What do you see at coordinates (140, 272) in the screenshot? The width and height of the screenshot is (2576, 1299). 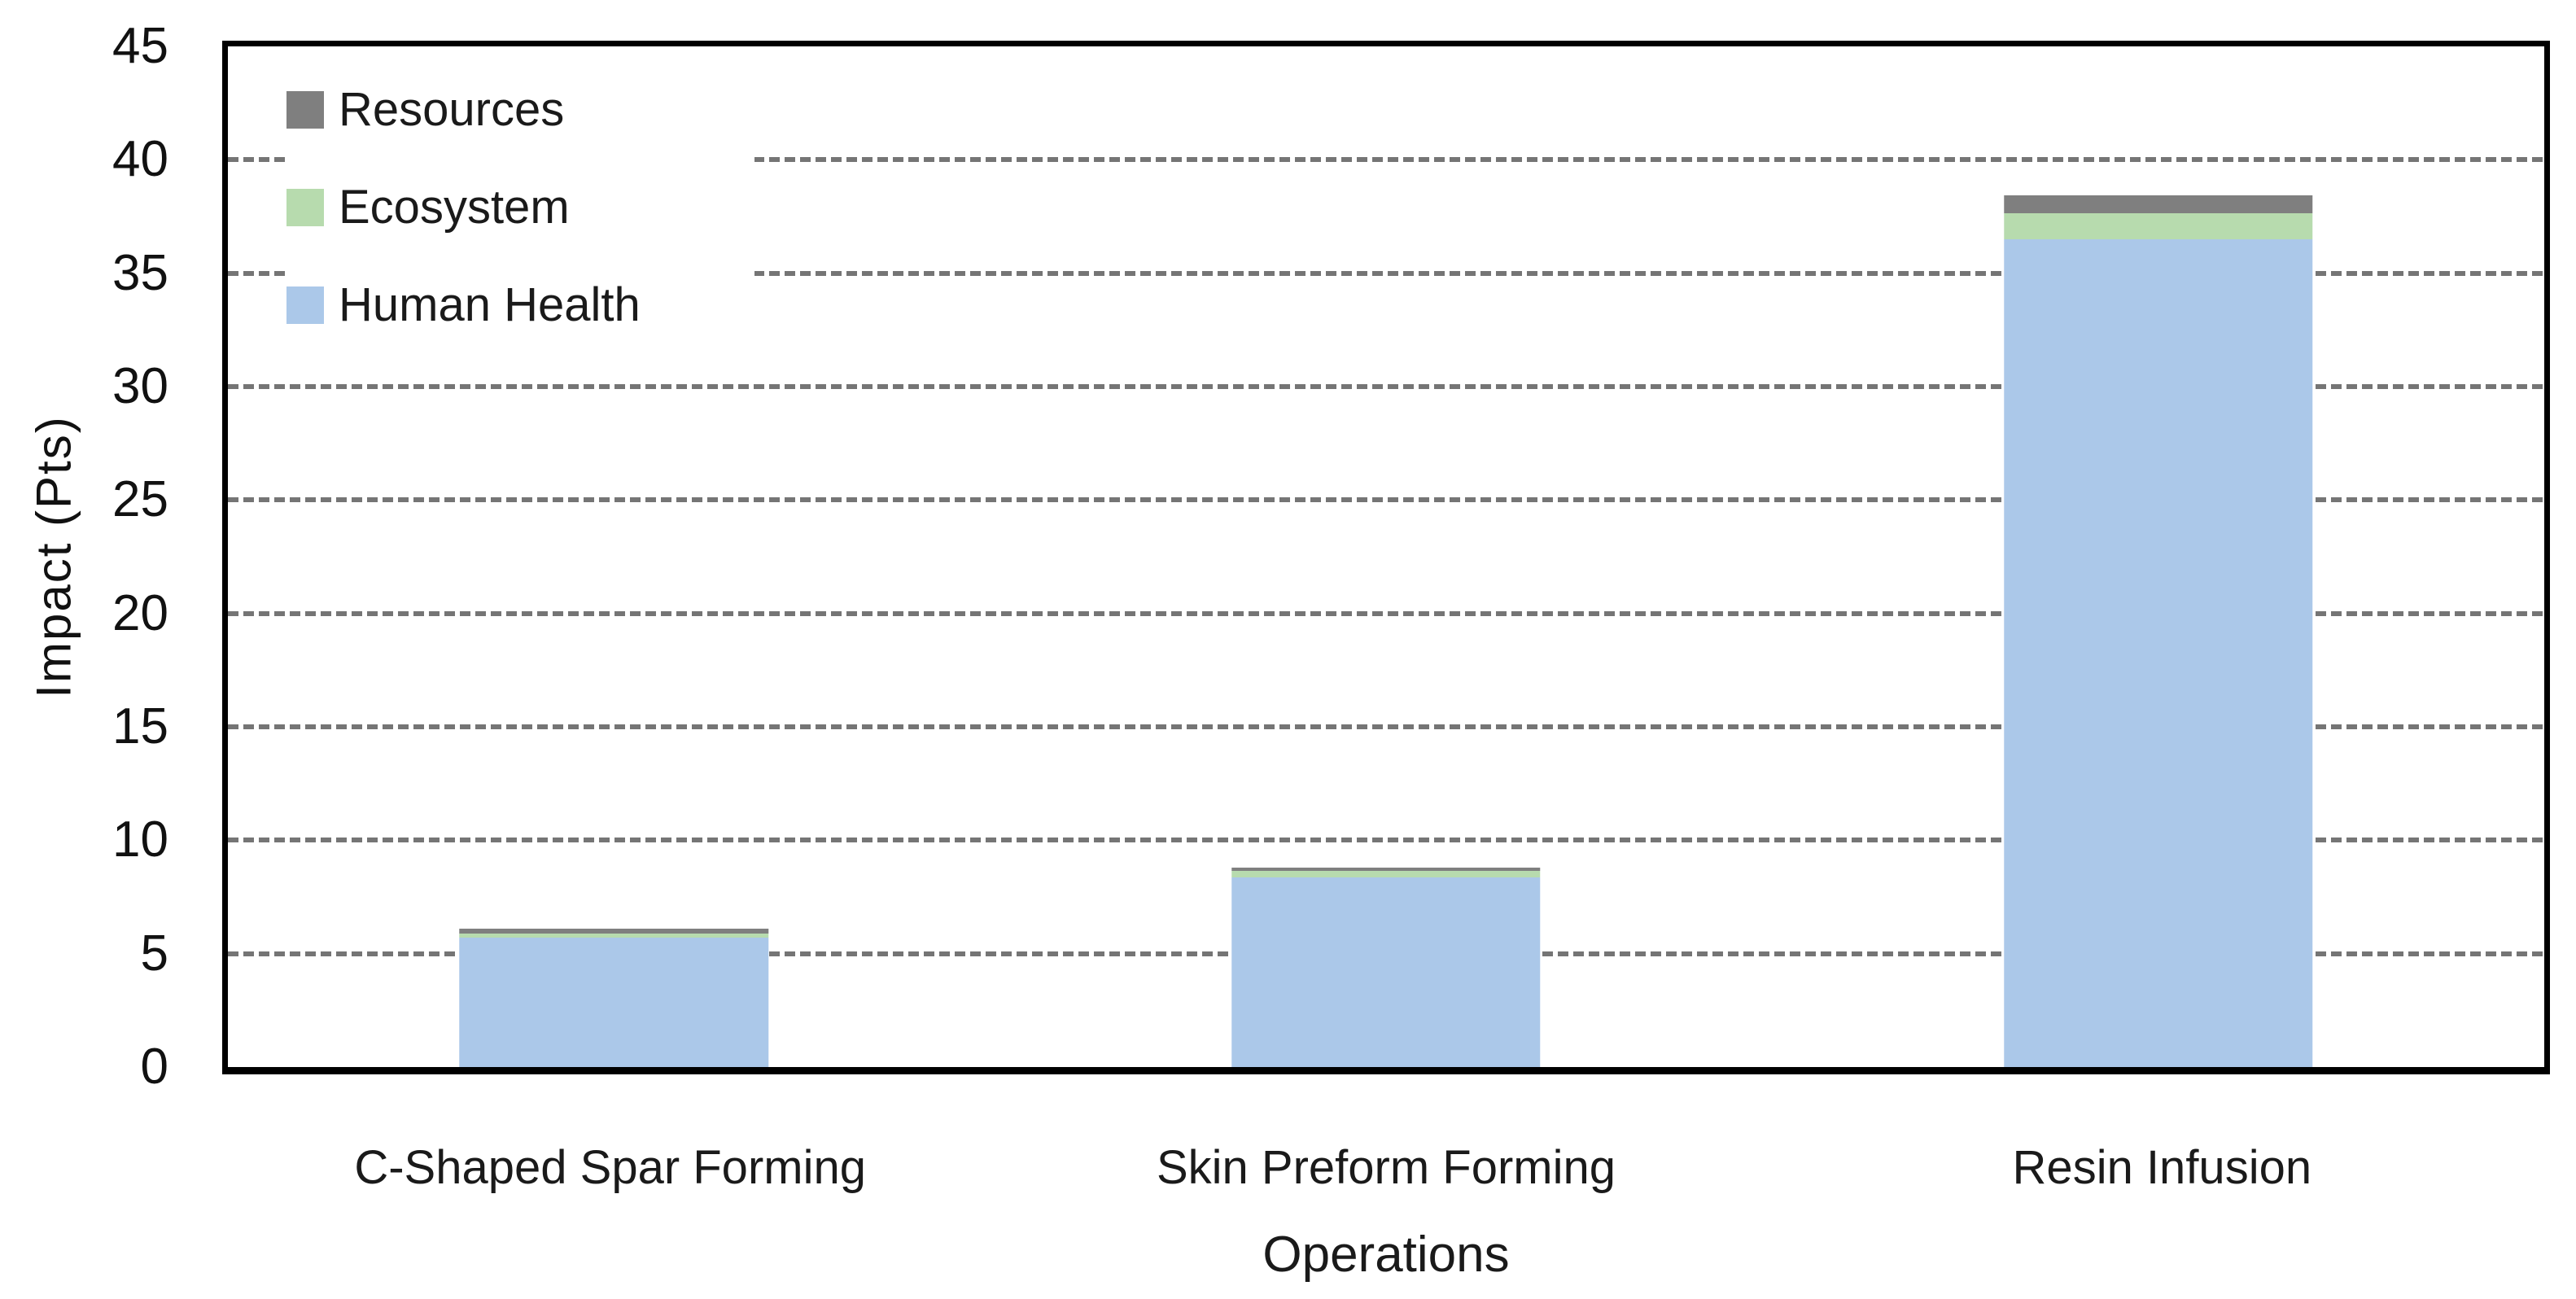 I see `y-tick-label-35: 35` at bounding box center [140, 272].